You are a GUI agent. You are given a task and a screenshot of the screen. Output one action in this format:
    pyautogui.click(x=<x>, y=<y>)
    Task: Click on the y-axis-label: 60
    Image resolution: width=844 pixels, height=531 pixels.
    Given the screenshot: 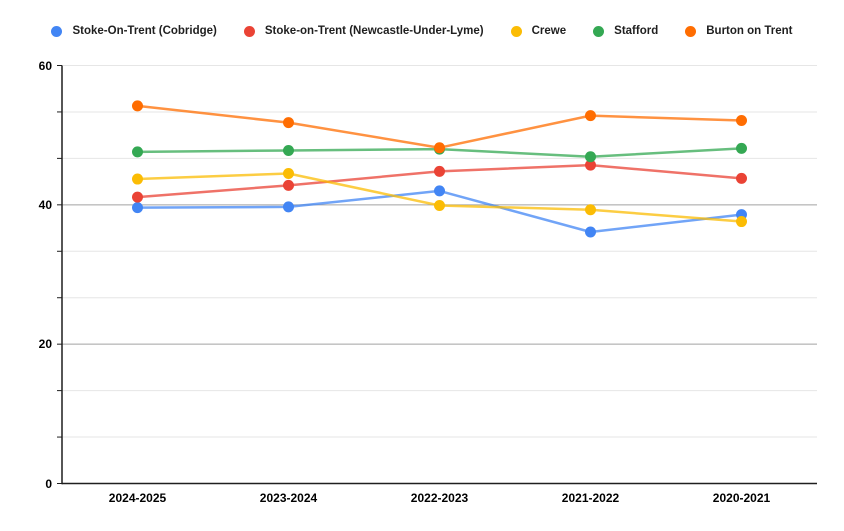 What is the action you would take?
    pyautogui.click(x=45, y=65)
    